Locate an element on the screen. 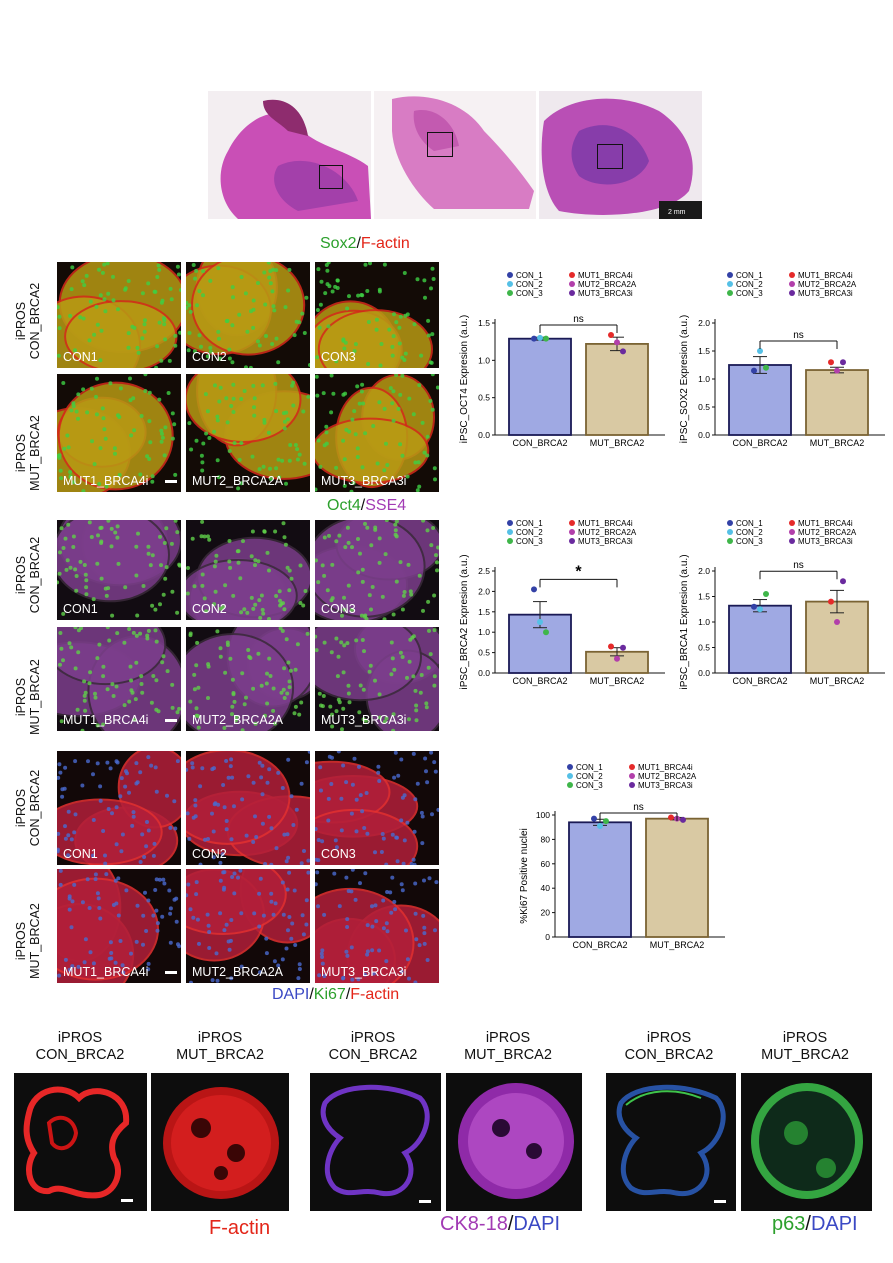 The height and width of the screenshot is (1263, 893). organoid-image-ck818-mut is located at coordinates (514, 1142).